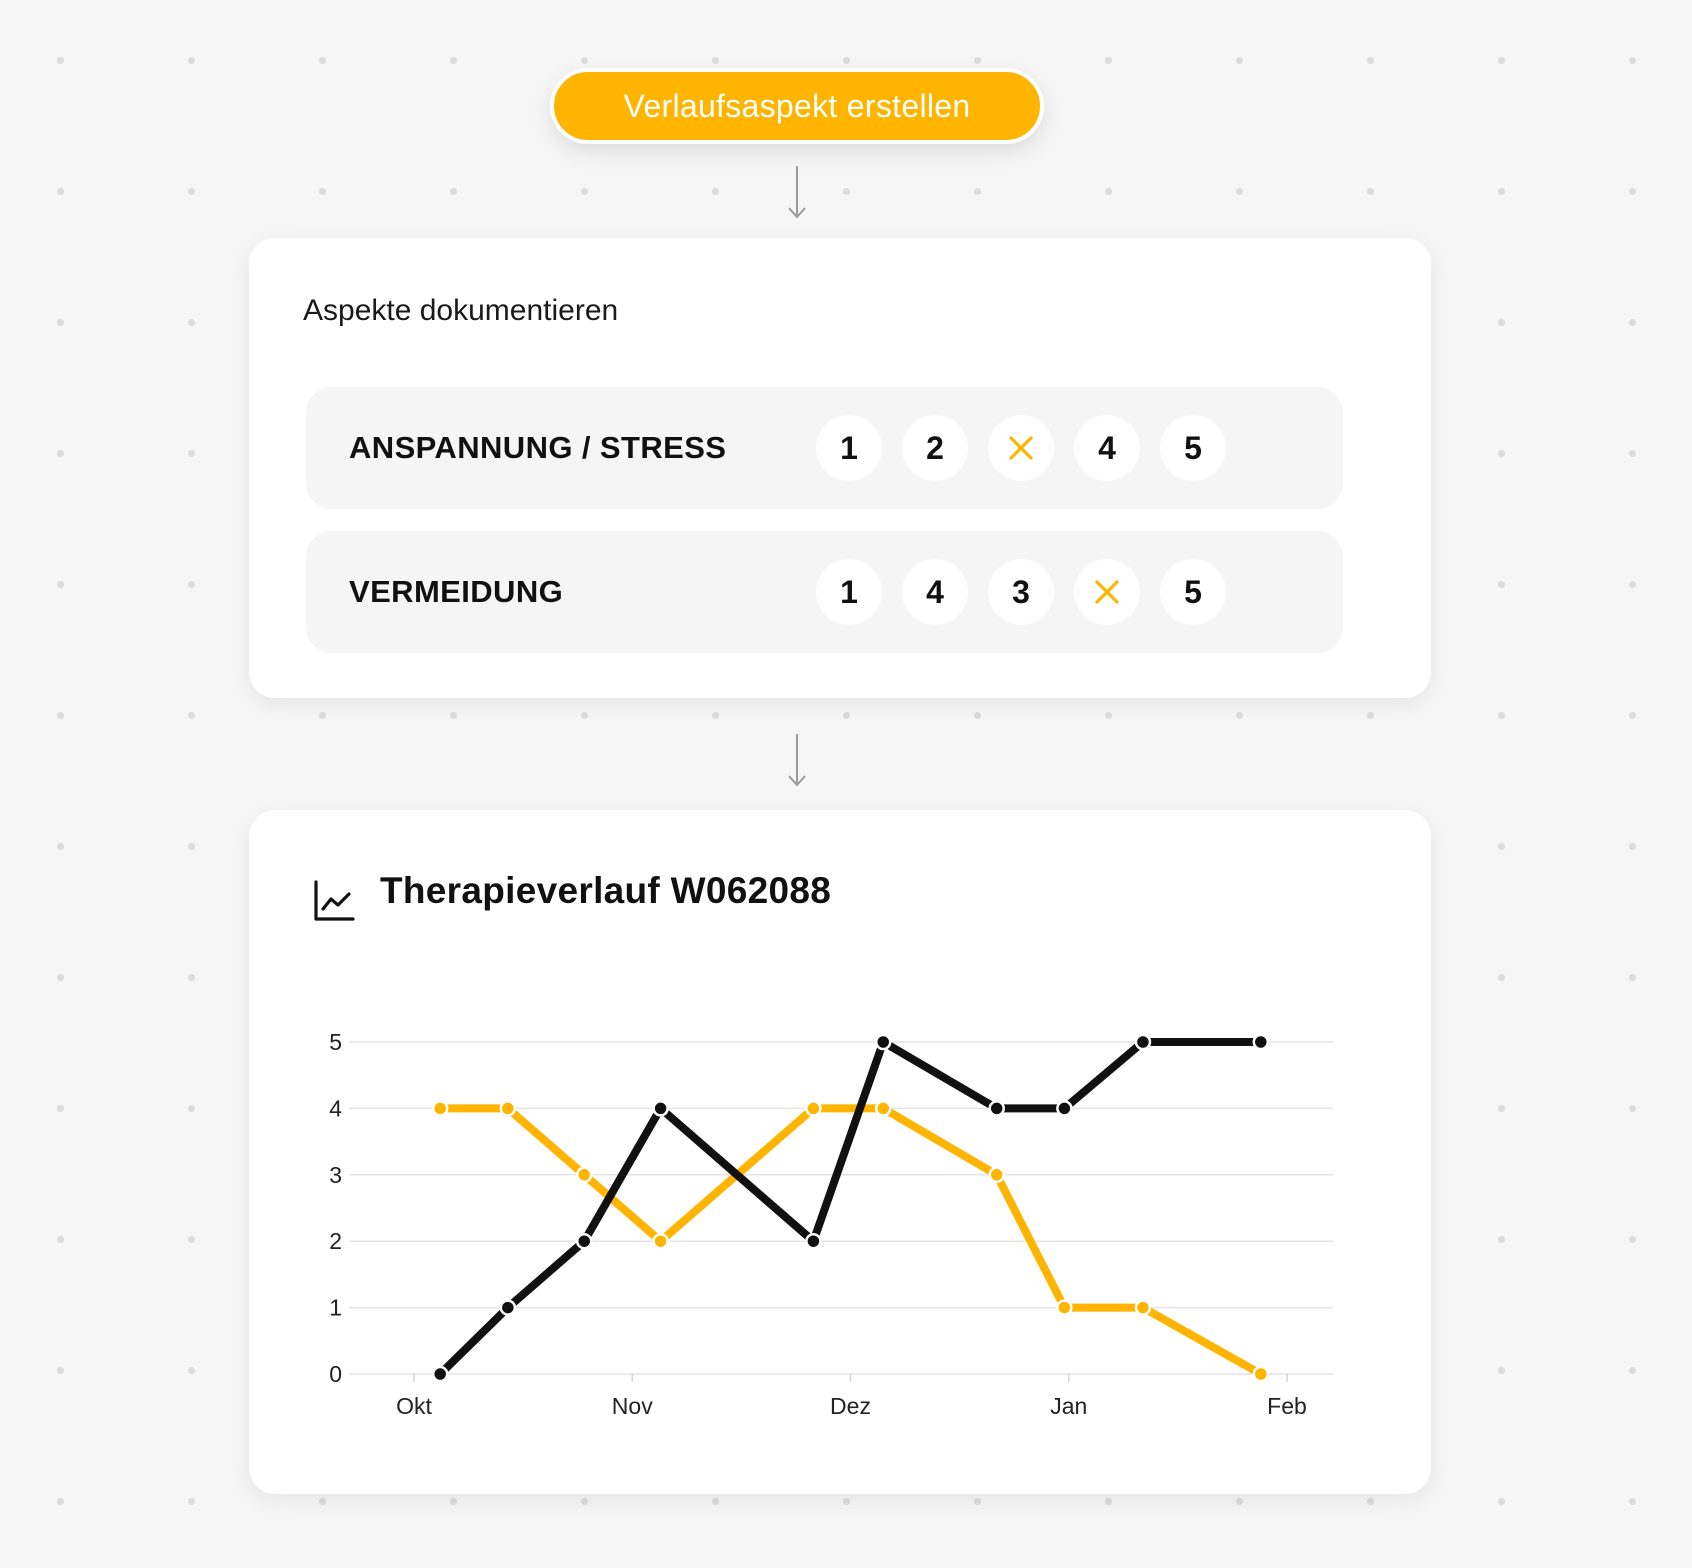 This screenshot has height=1568, width=1692. Describe the element at coordinates (850, 1406) in the screenshot. I see `x-tick-label: Dez` at that location.